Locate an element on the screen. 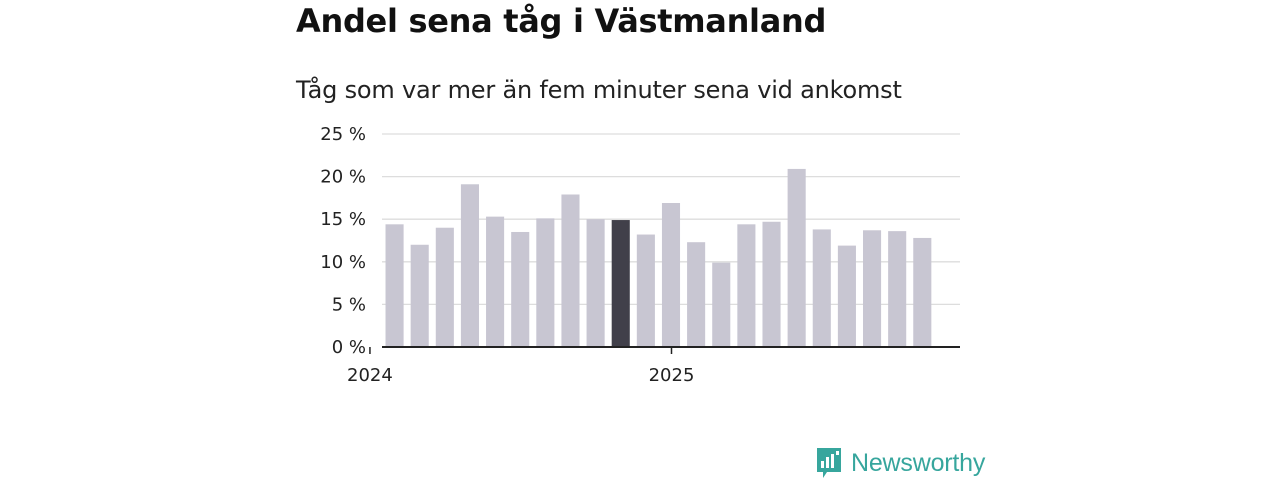 The width and height of the screenshot is (1280, 480). y-tick-label: 5 % is located at coordinates (349, 304).